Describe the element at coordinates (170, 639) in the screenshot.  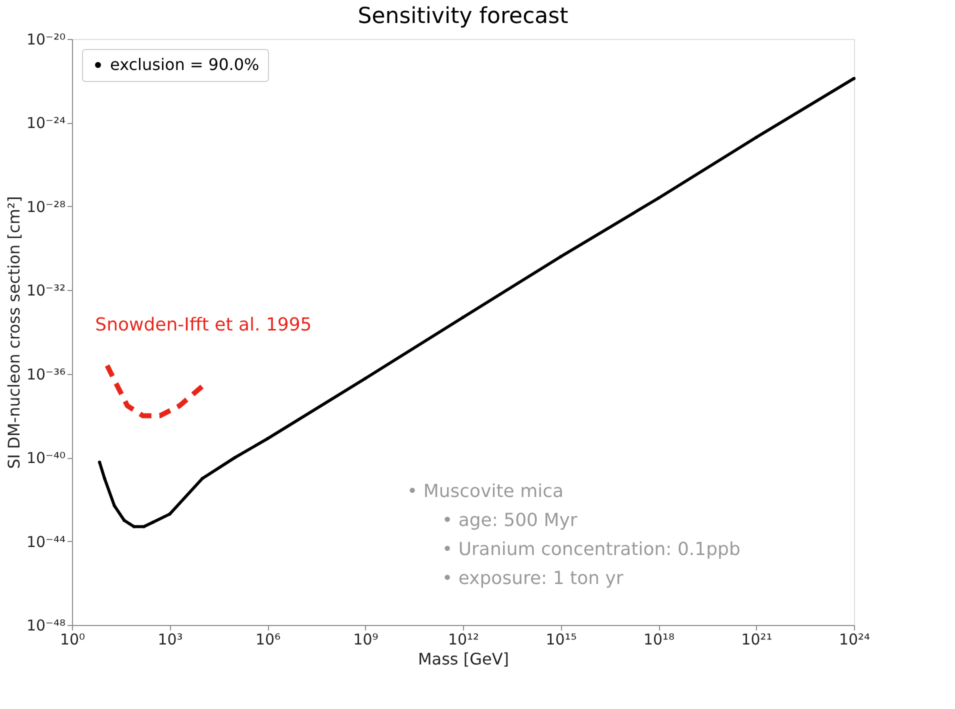
I see `x-tick-label: 10³` at that location.